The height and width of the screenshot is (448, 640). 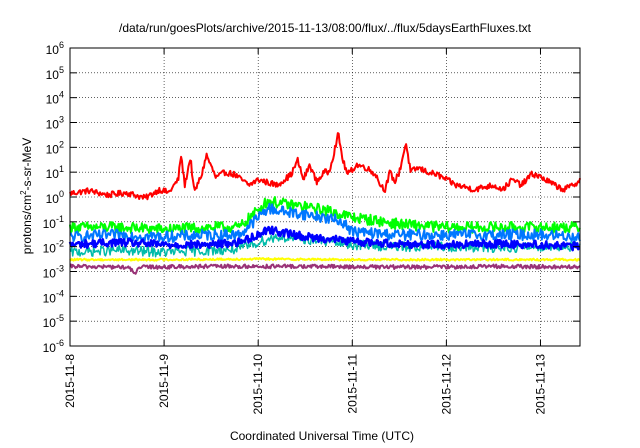 I want to click on y-axis-label: protons/cm2-s-sr-MeV, so click(x=26, y=196).